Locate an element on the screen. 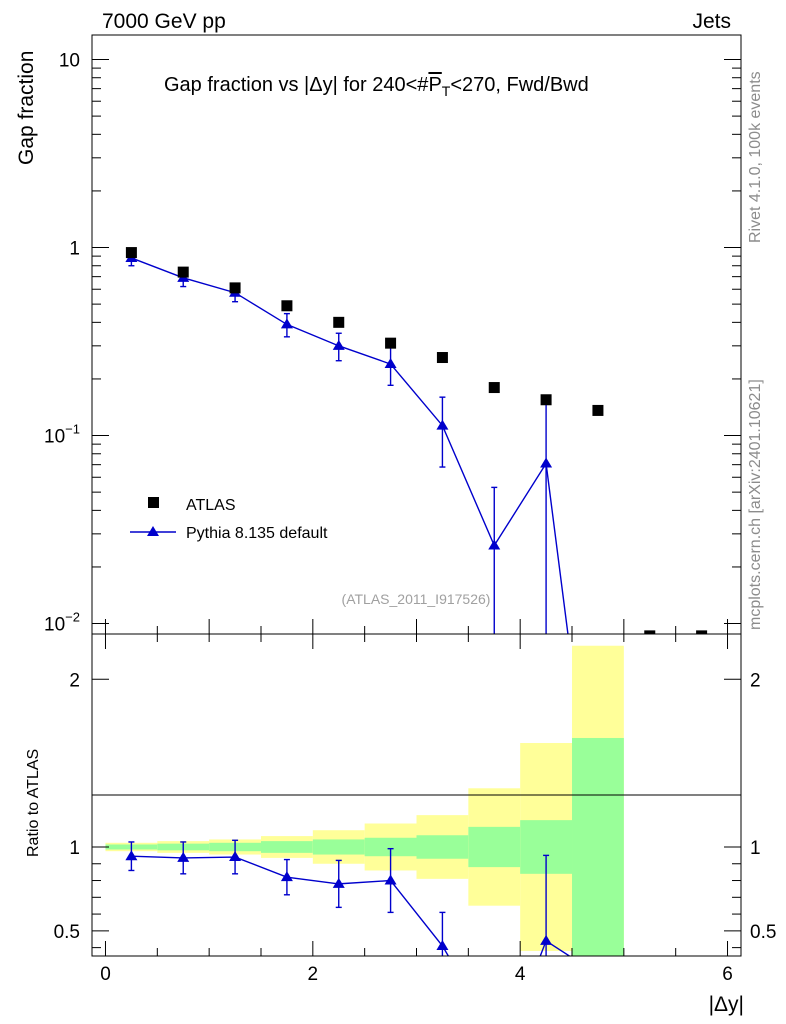  ratio-y-tick-label-left: 2 is located at coordinates (74, 680).